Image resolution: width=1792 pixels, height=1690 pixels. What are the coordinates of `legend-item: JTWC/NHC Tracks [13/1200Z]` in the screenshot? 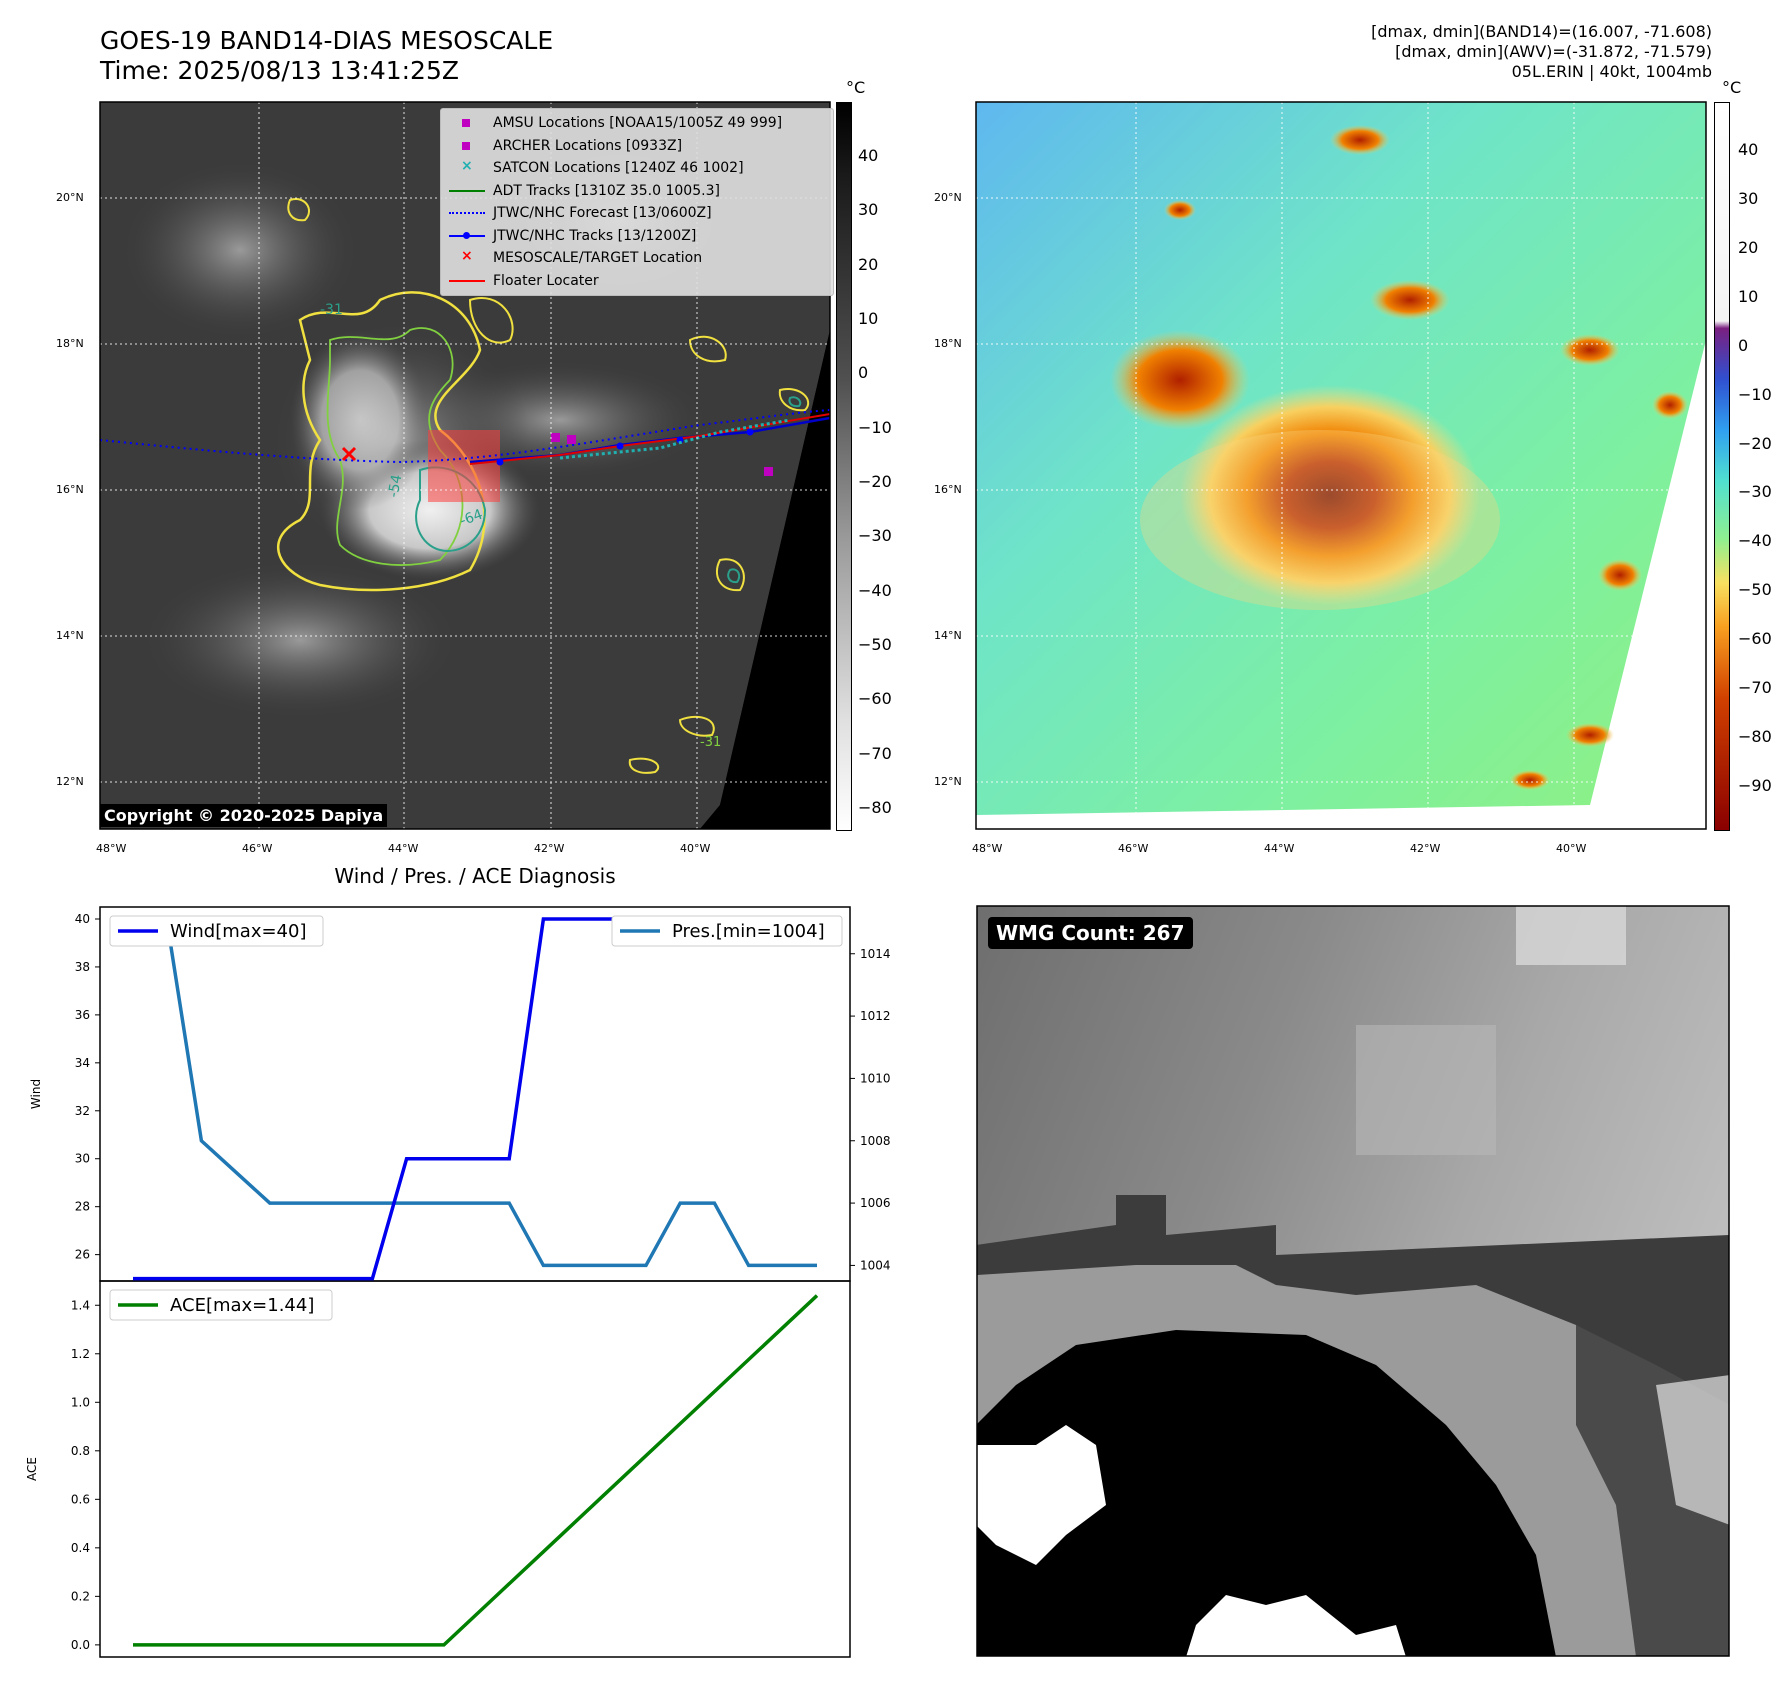 It's located at (637, 236).